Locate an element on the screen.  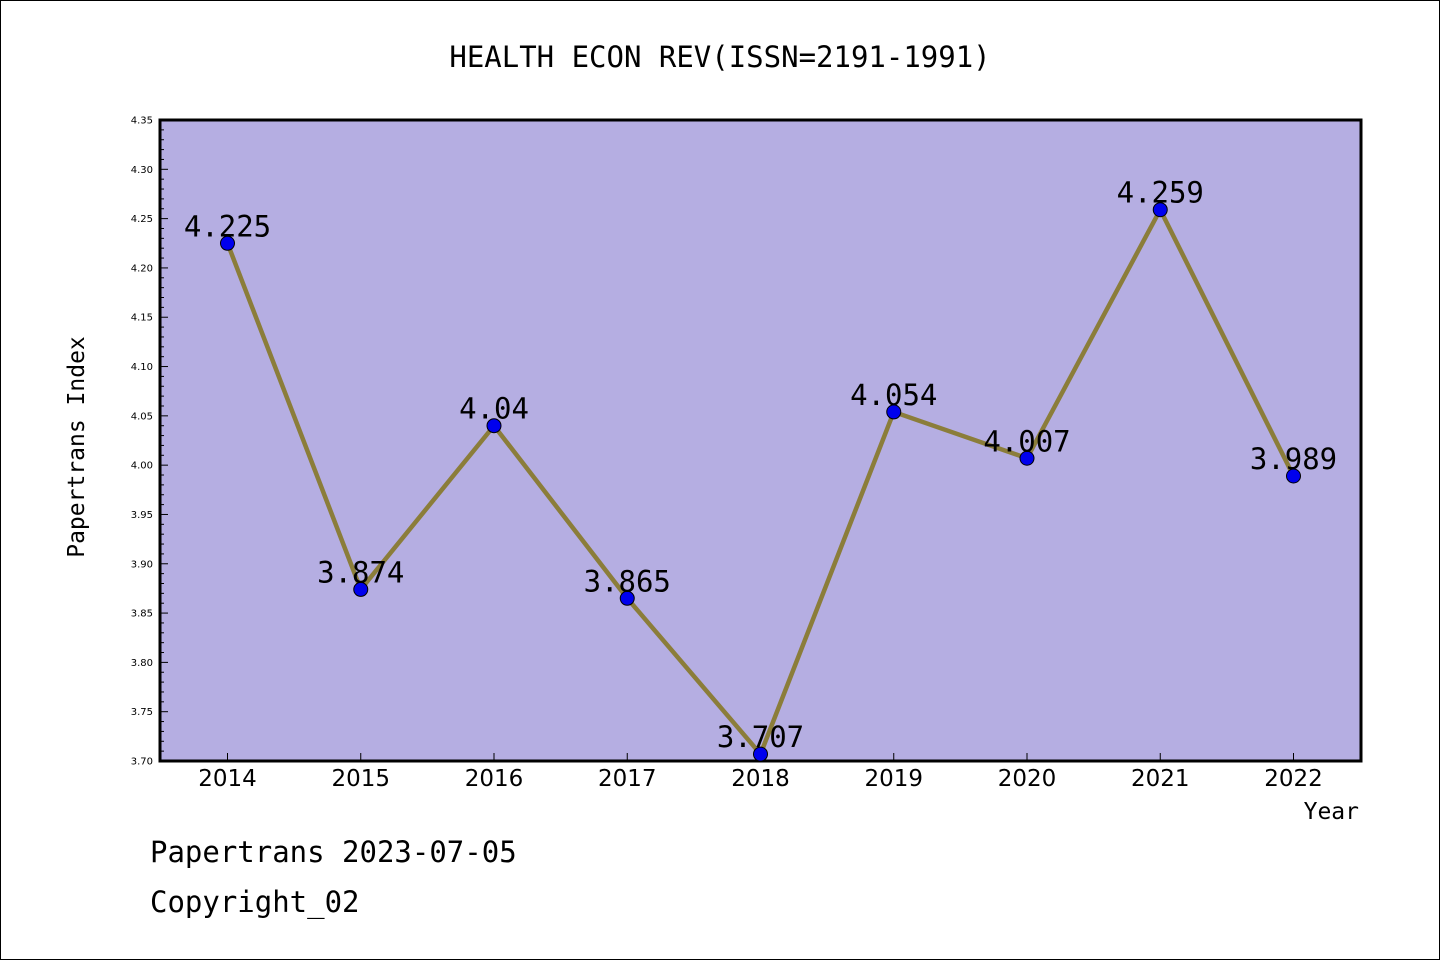
footer-date: Papertrans 2023-07-05 is located at coordinates (333, 852).